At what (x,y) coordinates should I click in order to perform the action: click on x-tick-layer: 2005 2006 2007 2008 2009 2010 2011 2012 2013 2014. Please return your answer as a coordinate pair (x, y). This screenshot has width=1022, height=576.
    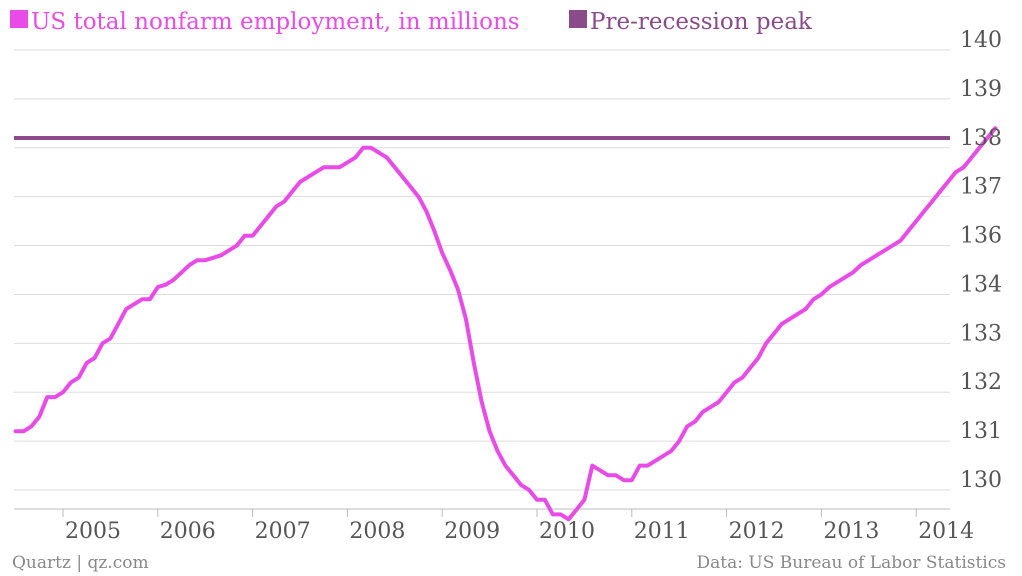
    Looking at the image, I should click on (518, 526).